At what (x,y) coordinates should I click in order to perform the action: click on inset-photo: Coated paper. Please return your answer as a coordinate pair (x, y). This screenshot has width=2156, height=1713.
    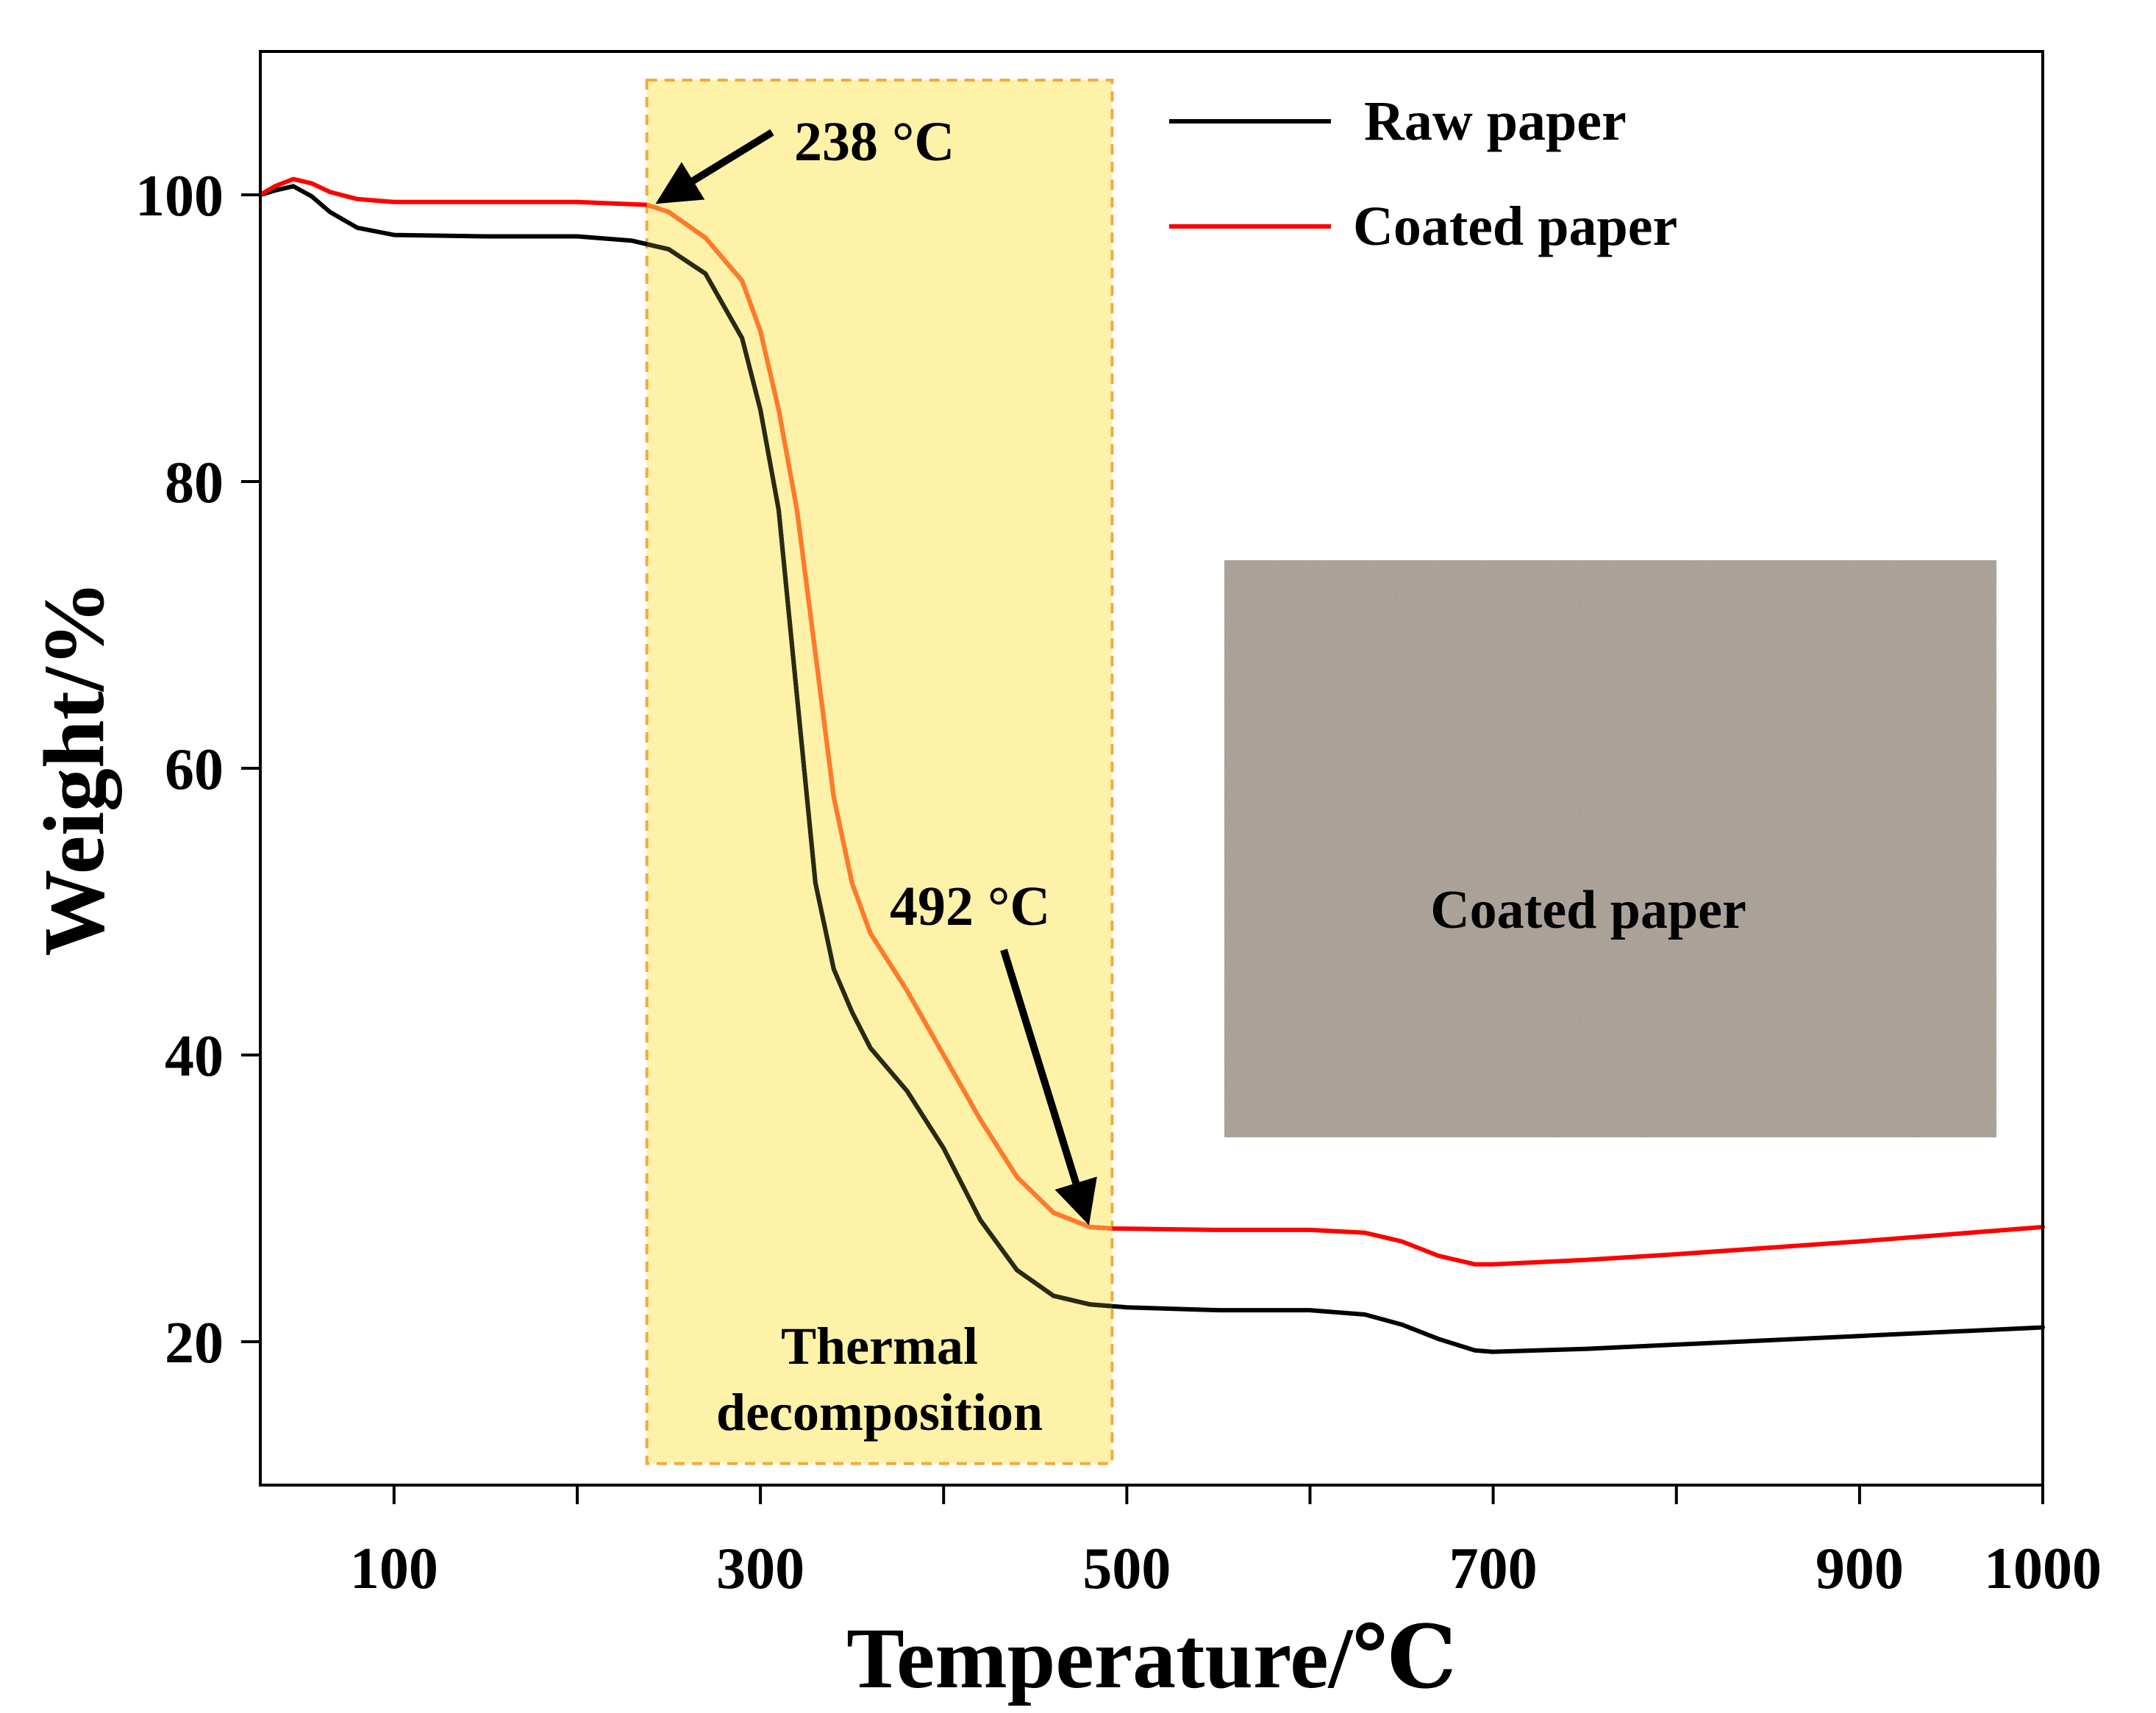
    Looking at the image, I should click on (1610, 849).